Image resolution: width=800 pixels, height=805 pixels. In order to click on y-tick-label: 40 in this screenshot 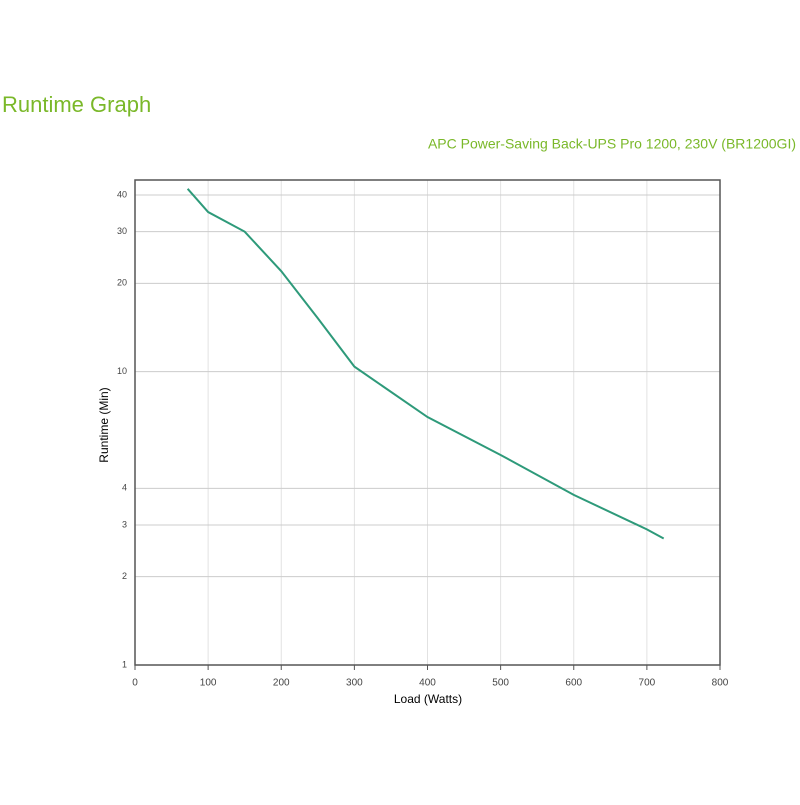, I will do `click(122, 194)`.